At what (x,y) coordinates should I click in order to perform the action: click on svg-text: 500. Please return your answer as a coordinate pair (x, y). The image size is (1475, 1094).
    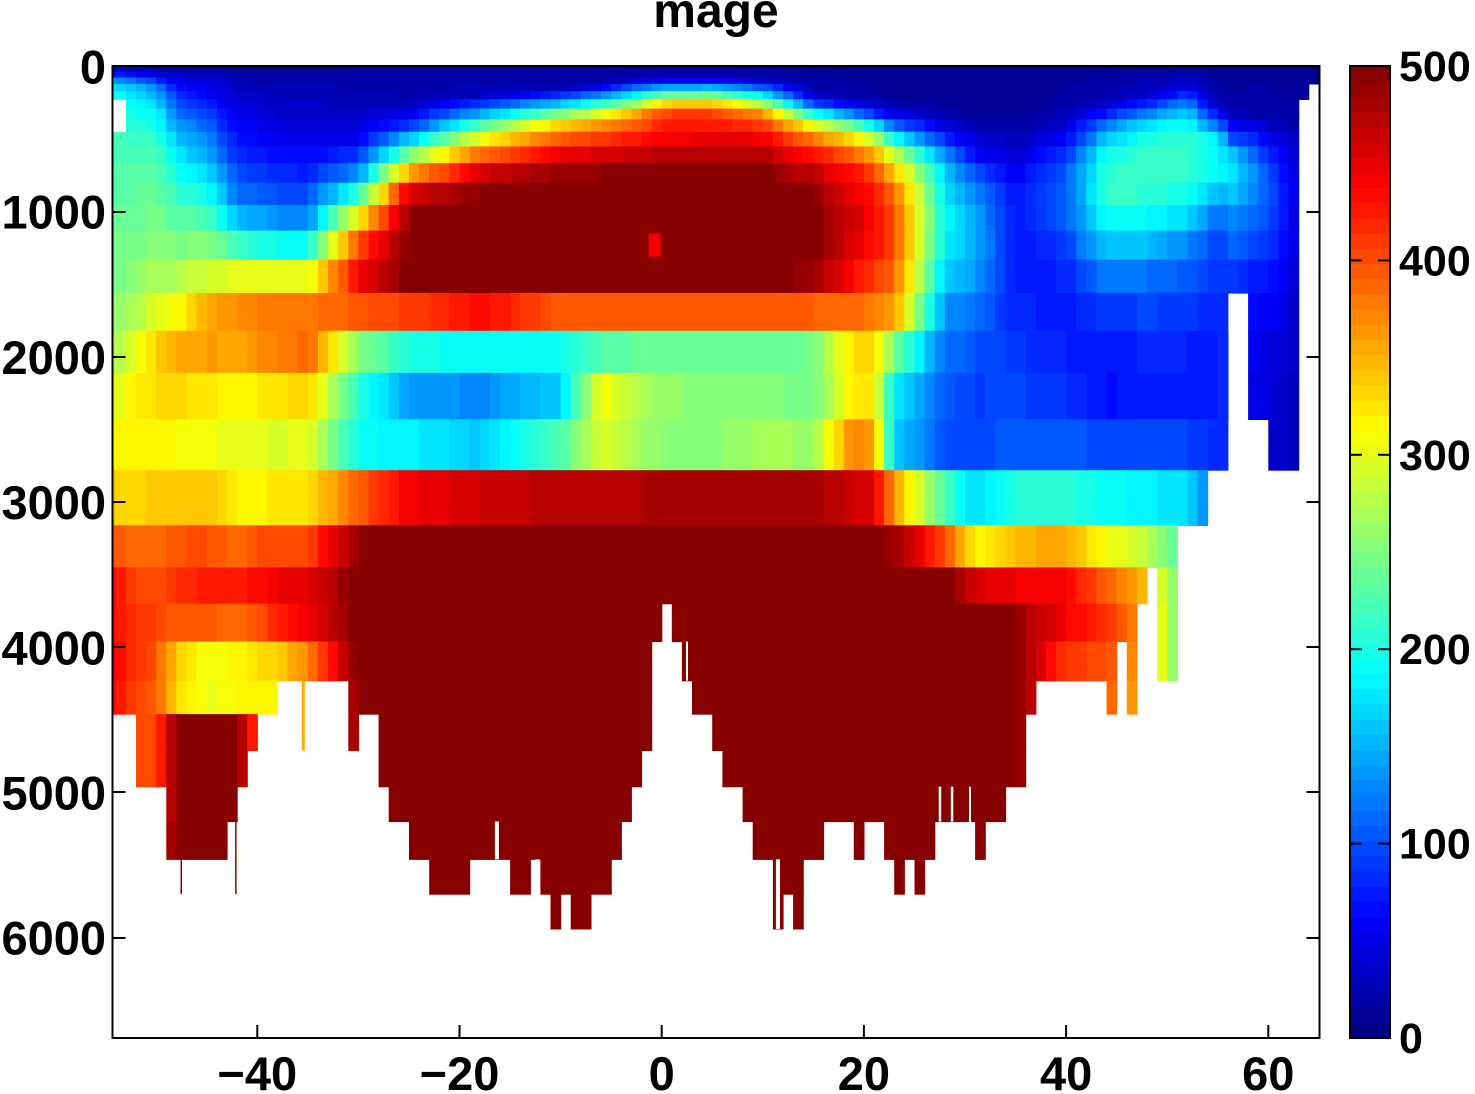
    Looking at the image, I should click on (1435, 67).